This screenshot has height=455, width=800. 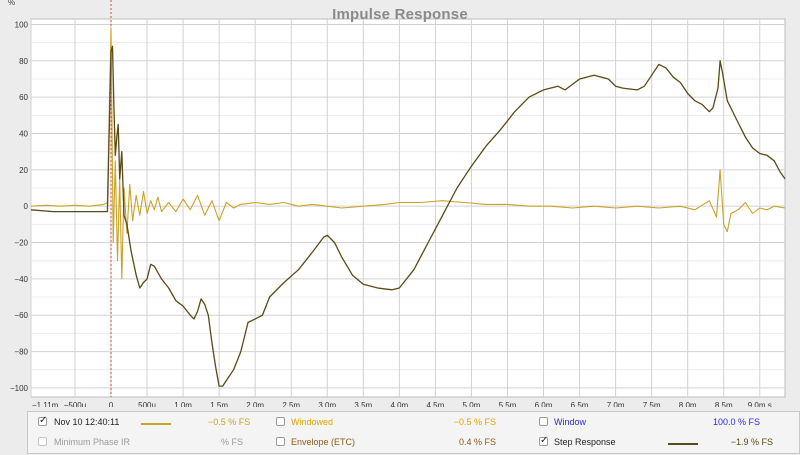 I want to click on x-tick-label: 1.0m, so click(x=183, y=404).